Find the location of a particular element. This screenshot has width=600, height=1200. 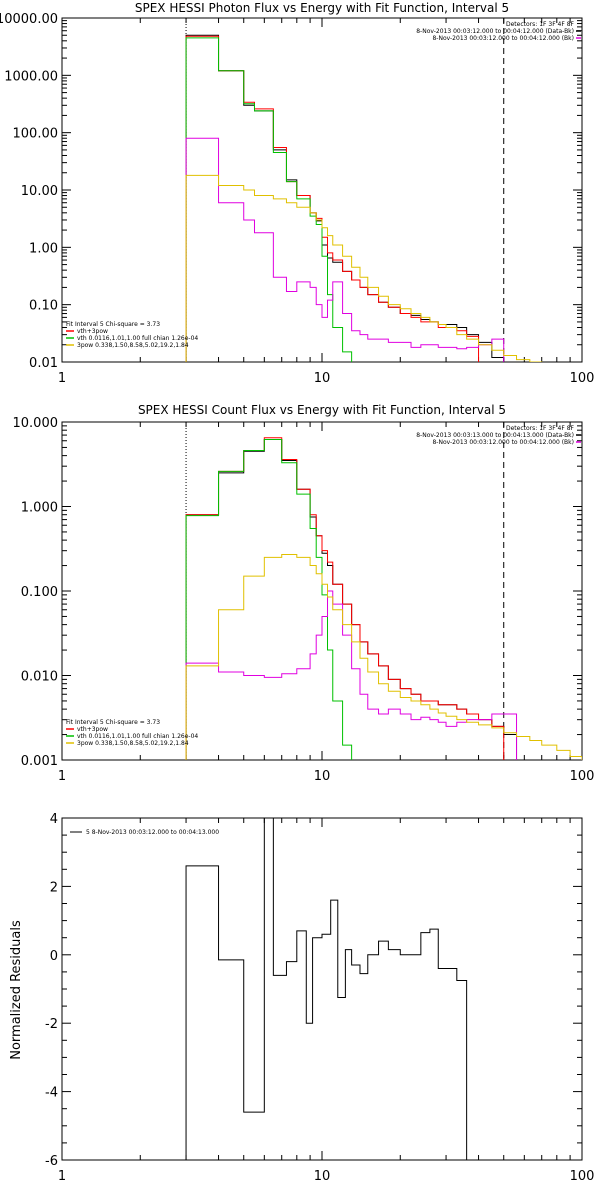

y-tick-label: 0.100 is located at coordinates (39, 592).